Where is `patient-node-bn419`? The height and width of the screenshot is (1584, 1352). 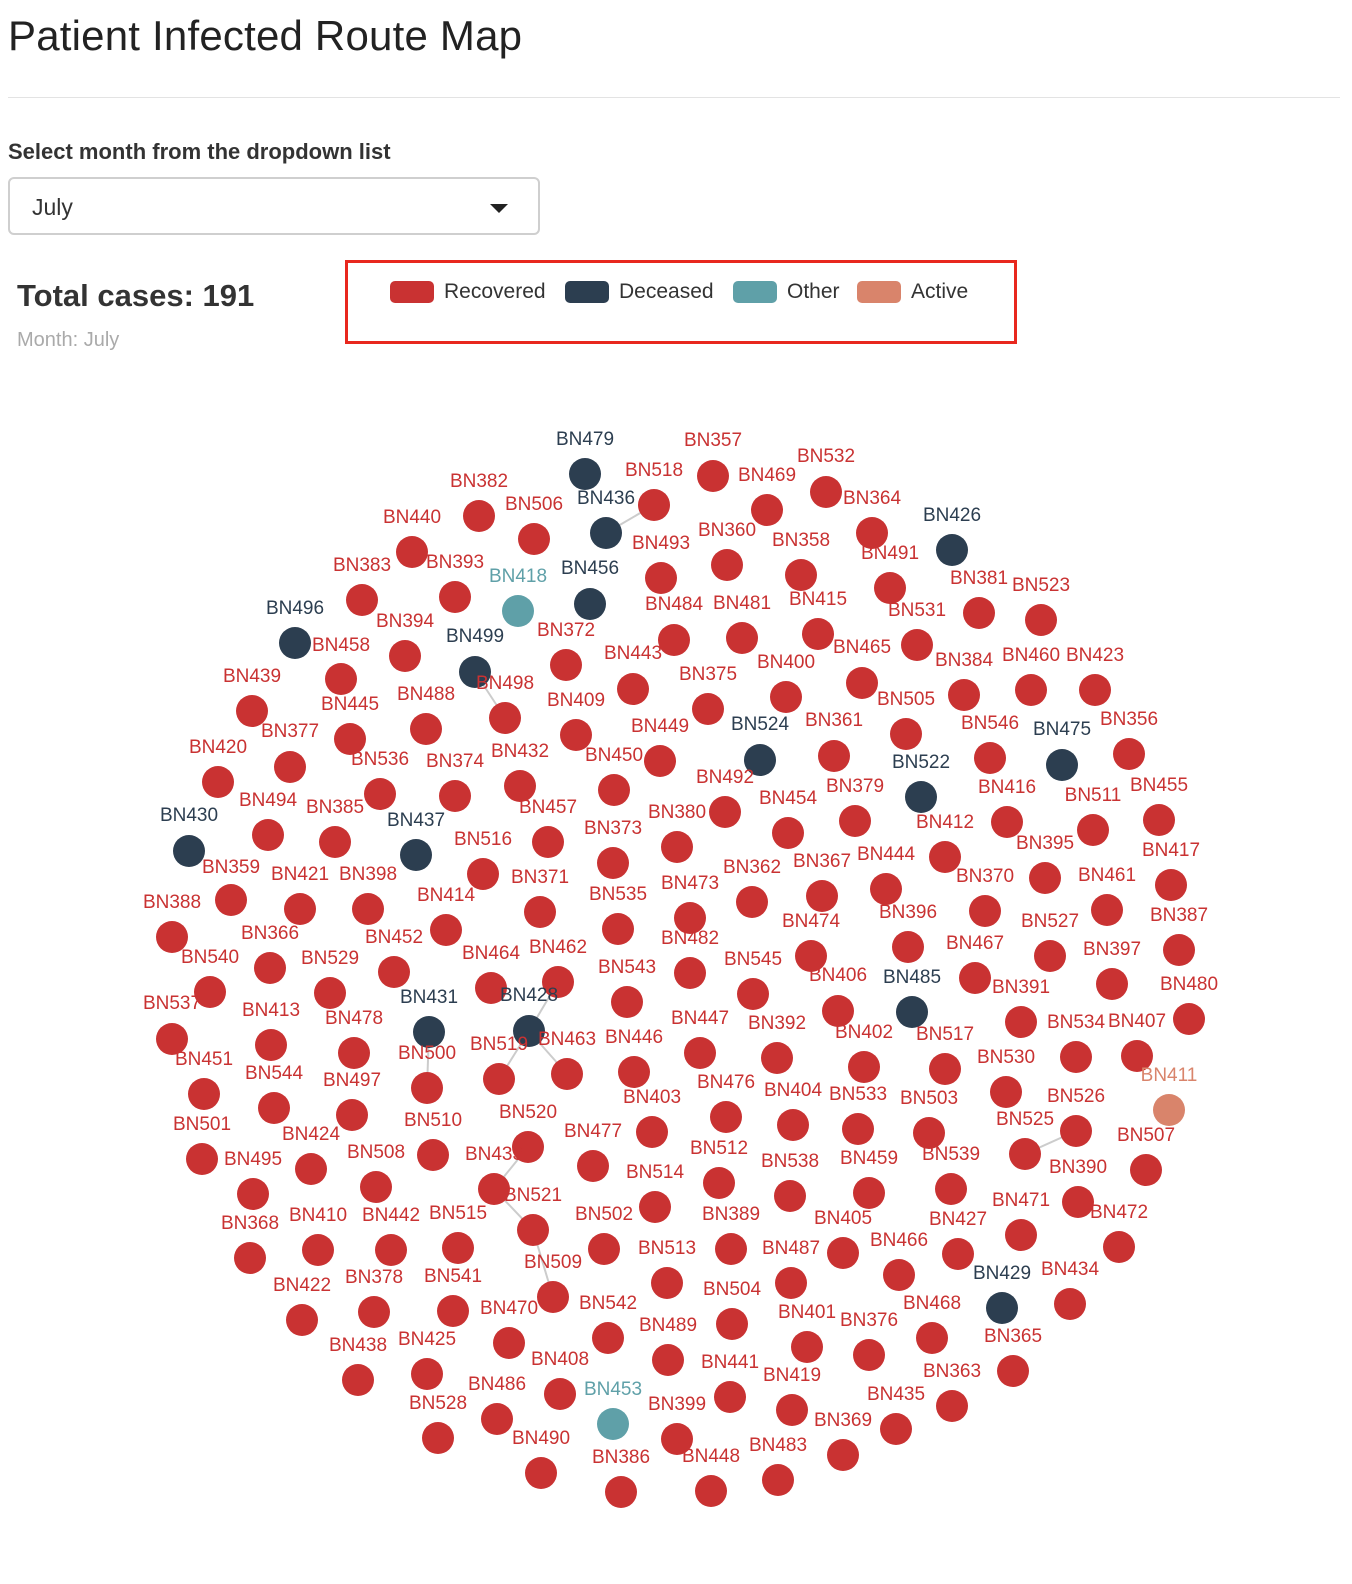
patient-node-bn419 is located at coordinates (792, 1410).